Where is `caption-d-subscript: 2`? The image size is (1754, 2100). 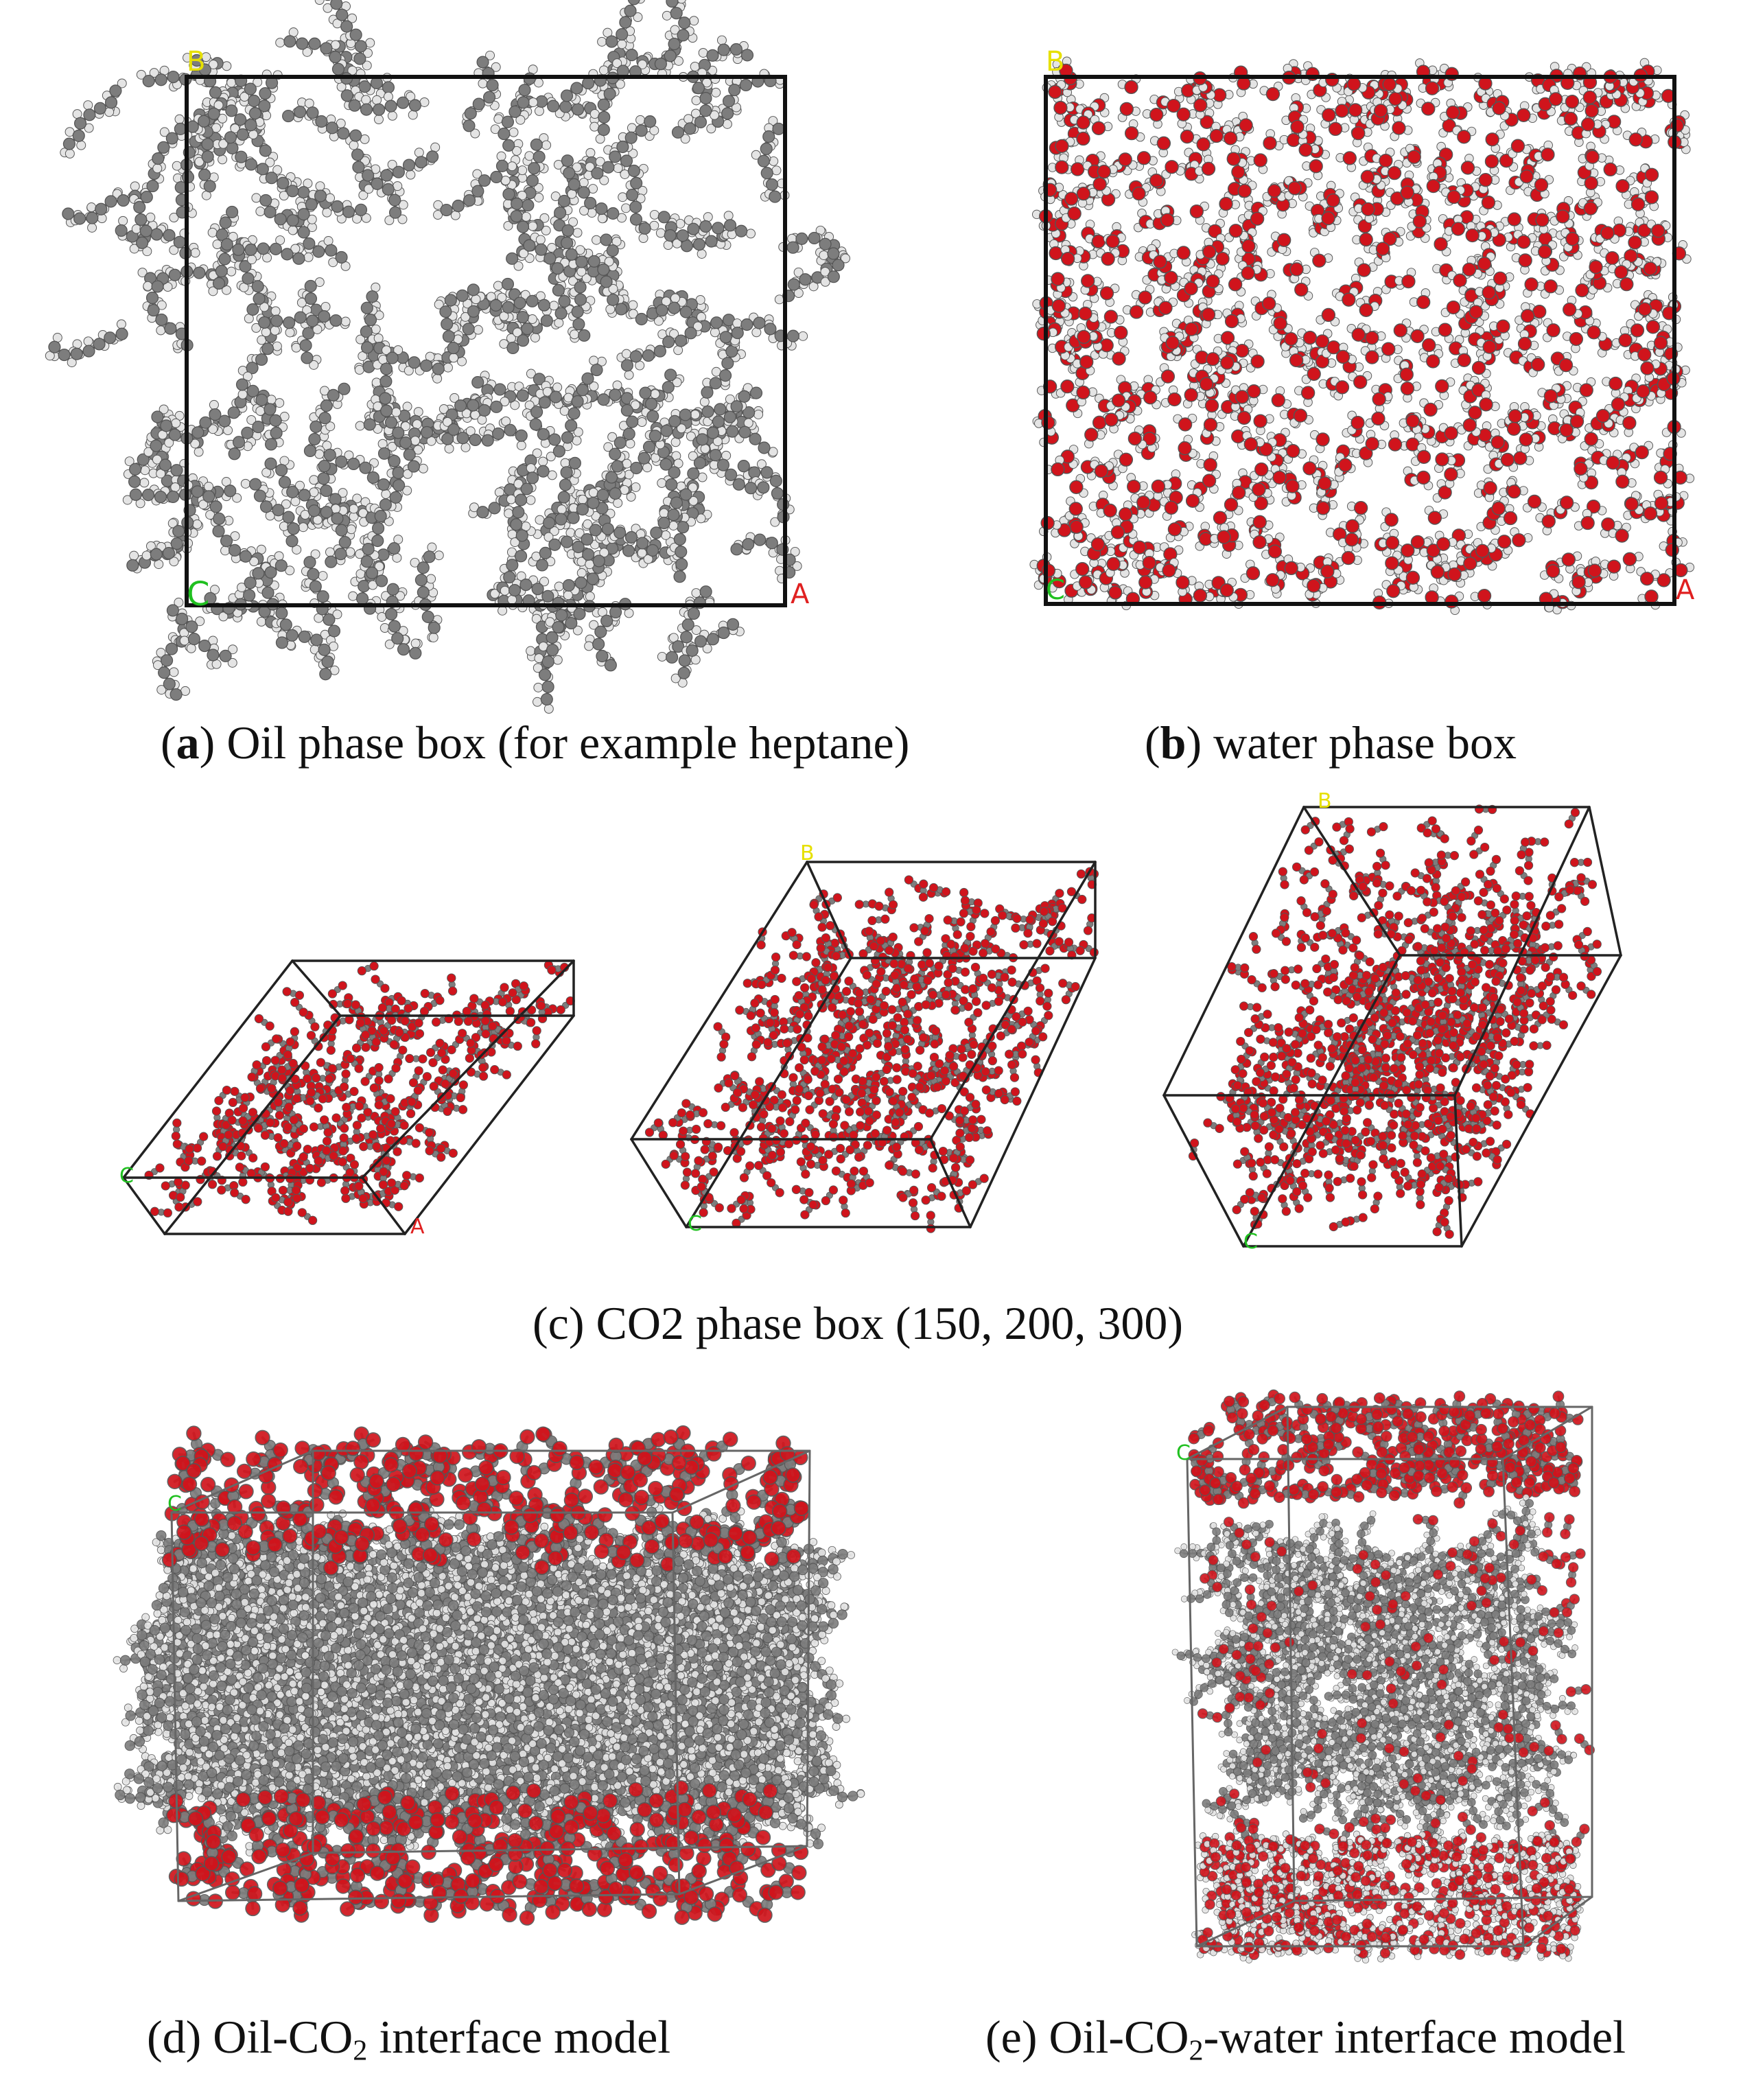 caption-d-subscript: 2 is located at coordinates (360, 2051).